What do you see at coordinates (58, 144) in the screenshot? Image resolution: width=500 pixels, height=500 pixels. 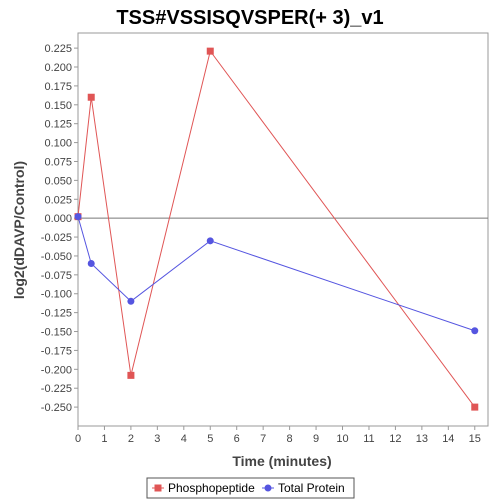 I see `y-tick-label: 0.100` at bounding box center [58, 144].